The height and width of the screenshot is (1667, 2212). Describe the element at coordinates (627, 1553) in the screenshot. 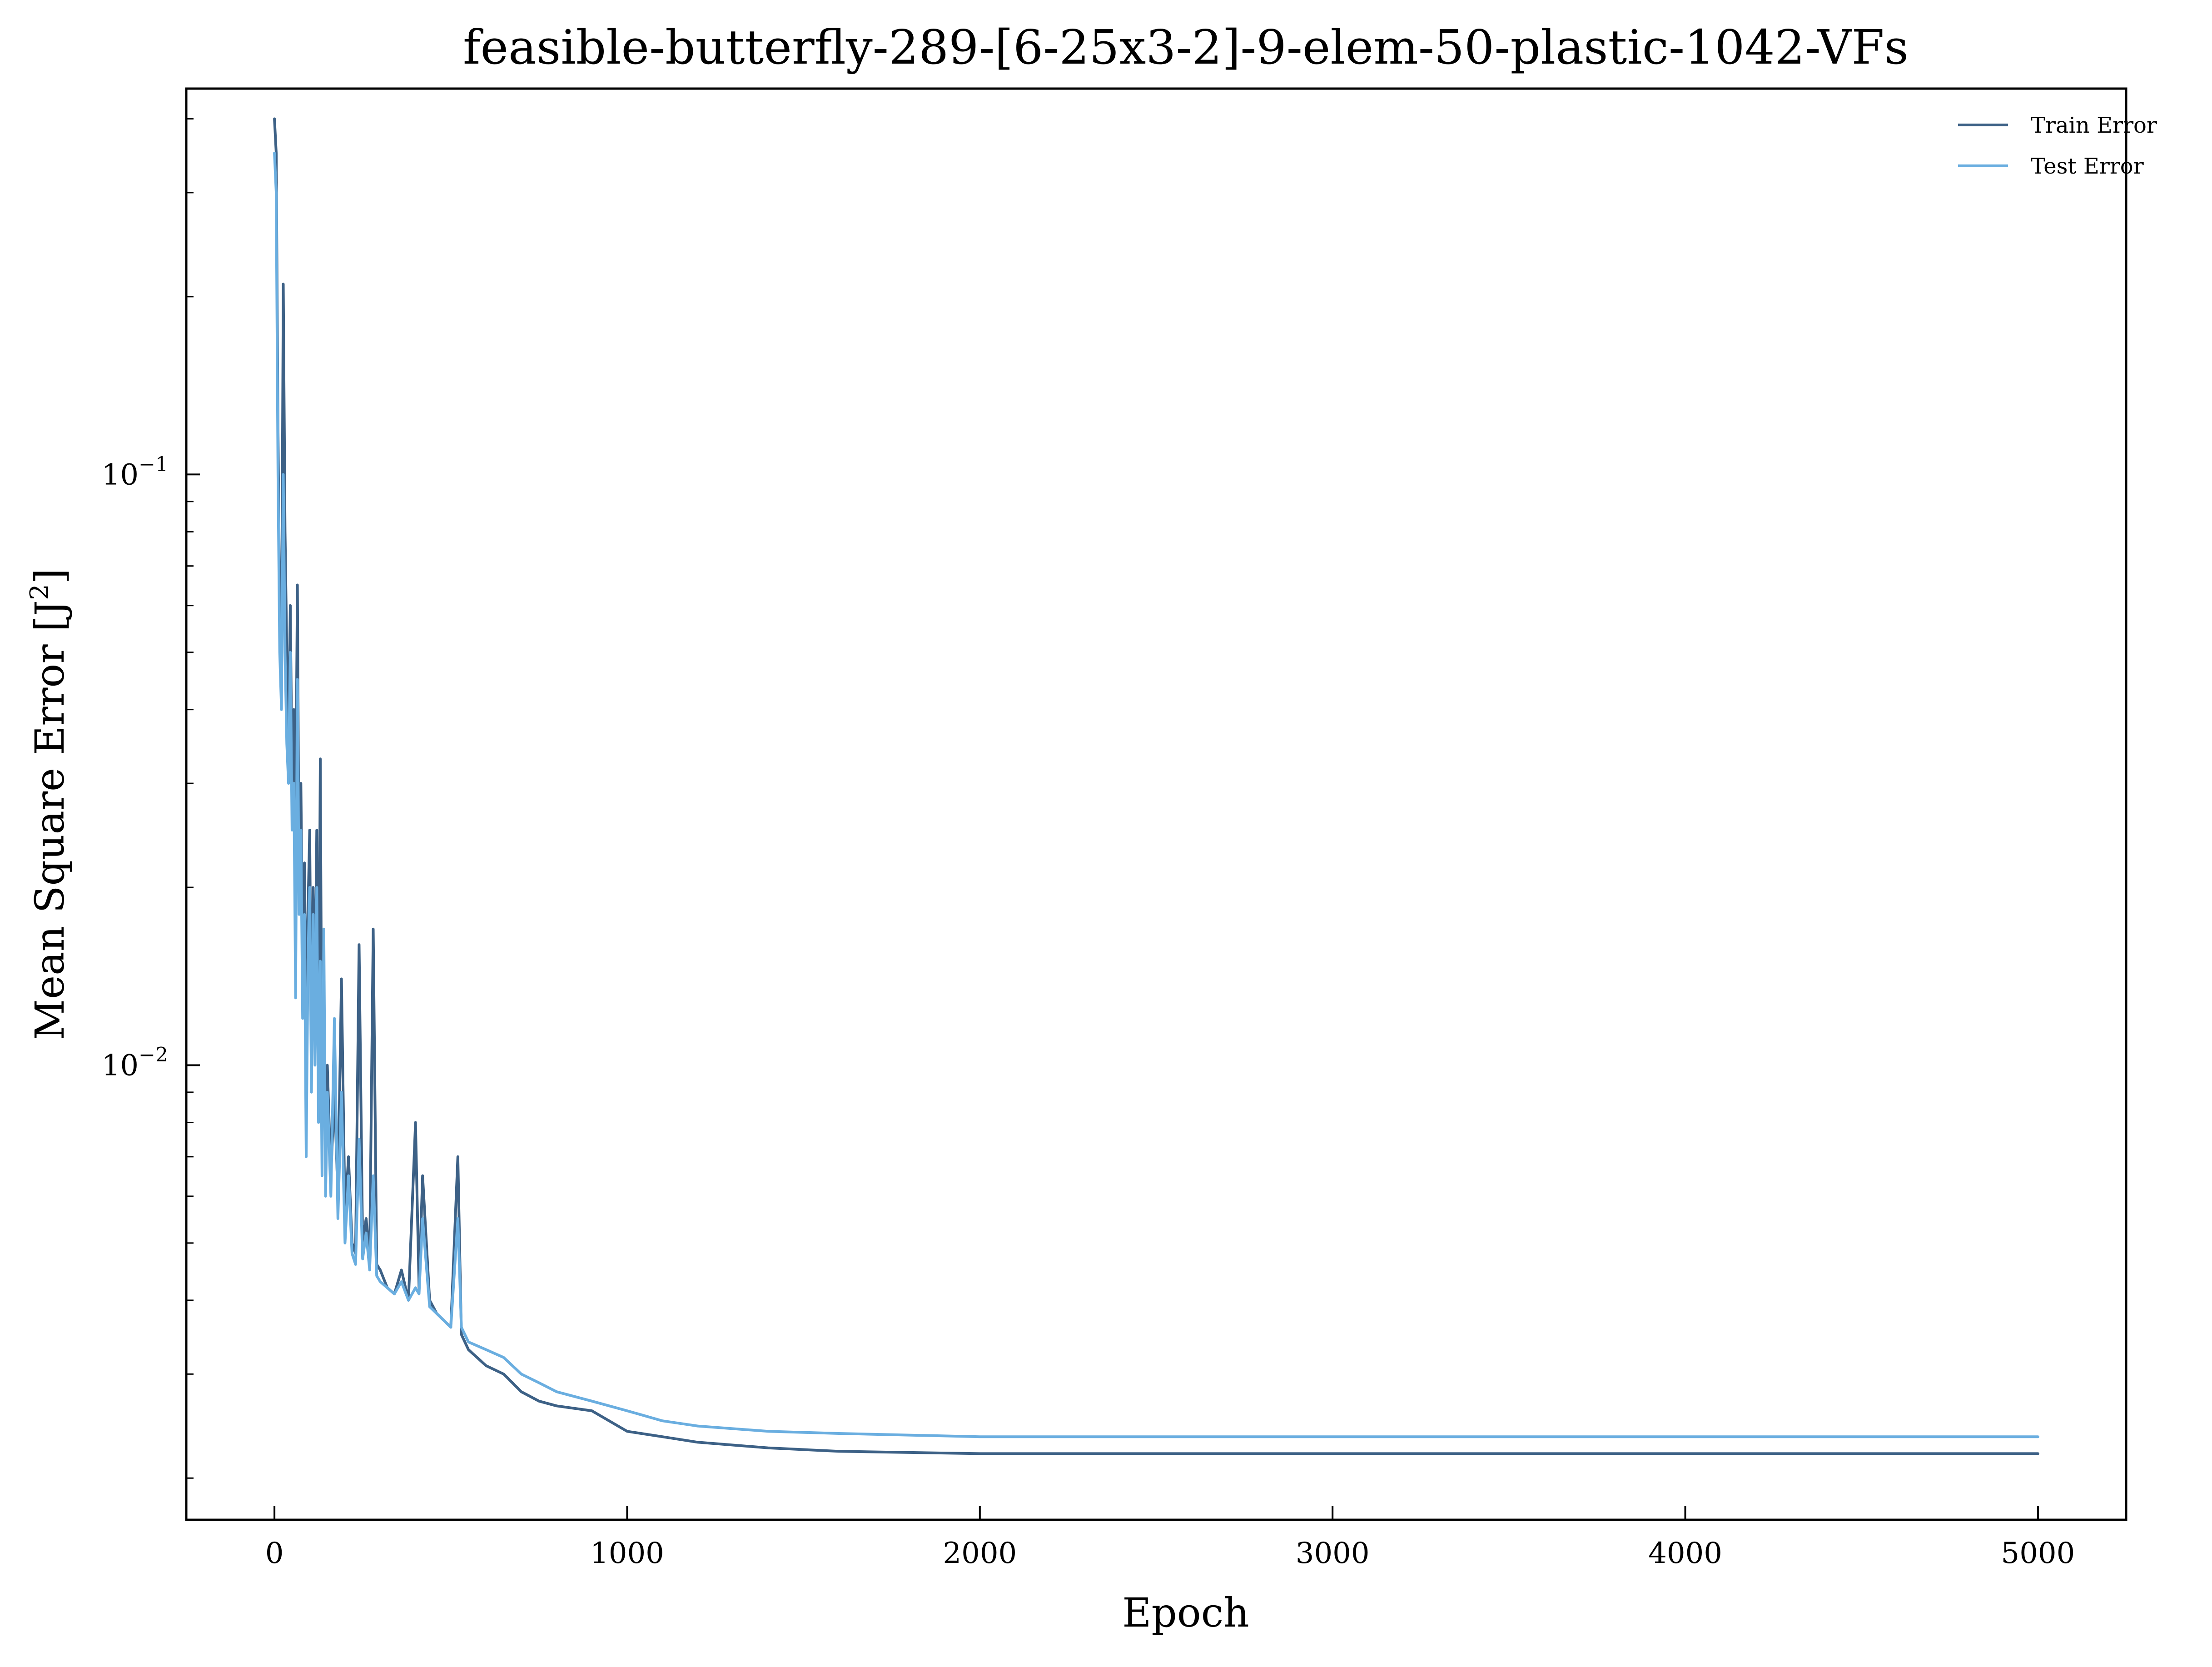

I see `x-tick-label: 1000` at that location.